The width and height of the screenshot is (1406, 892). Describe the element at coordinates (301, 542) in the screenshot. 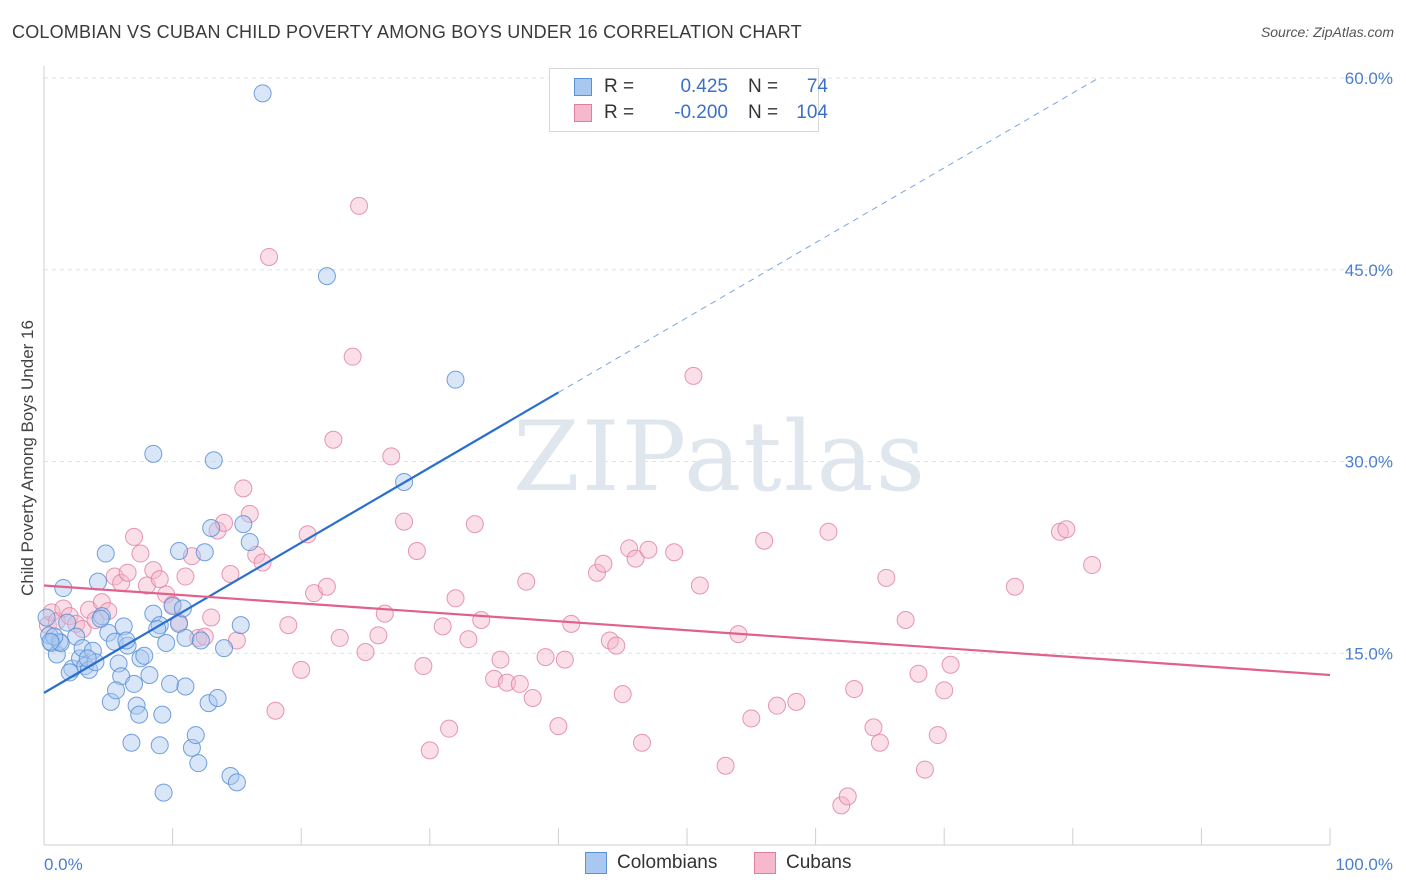

I see `colombians-trend-line` at that location.